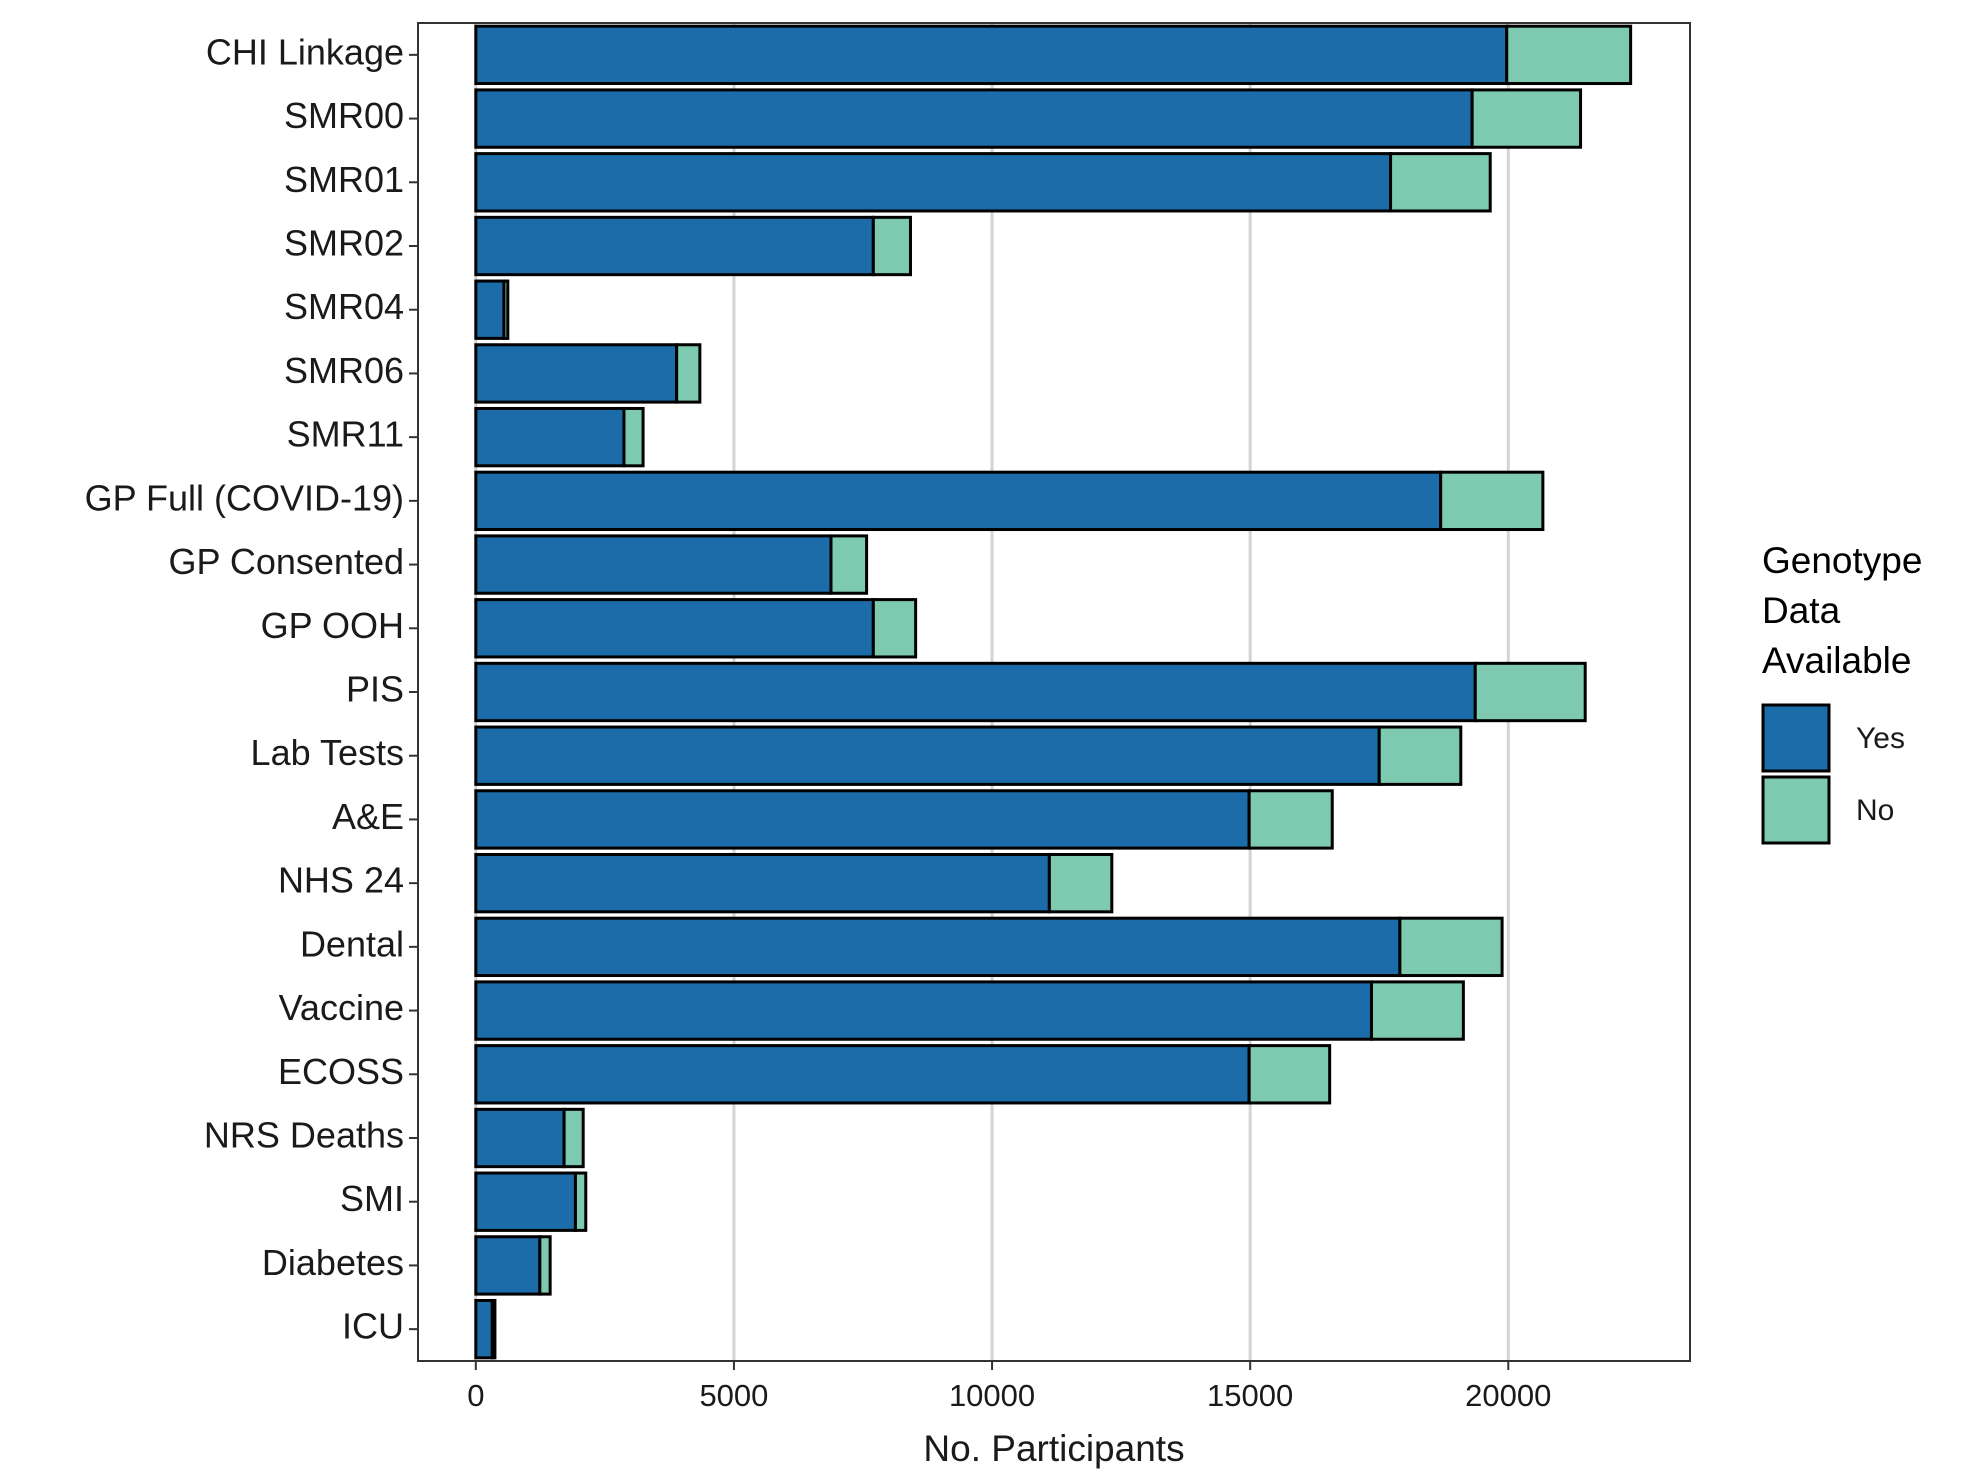 The height and width of the screenshot is (1481, 1984). I want to click on y-tick-label: SMR01, so click(344, 179).